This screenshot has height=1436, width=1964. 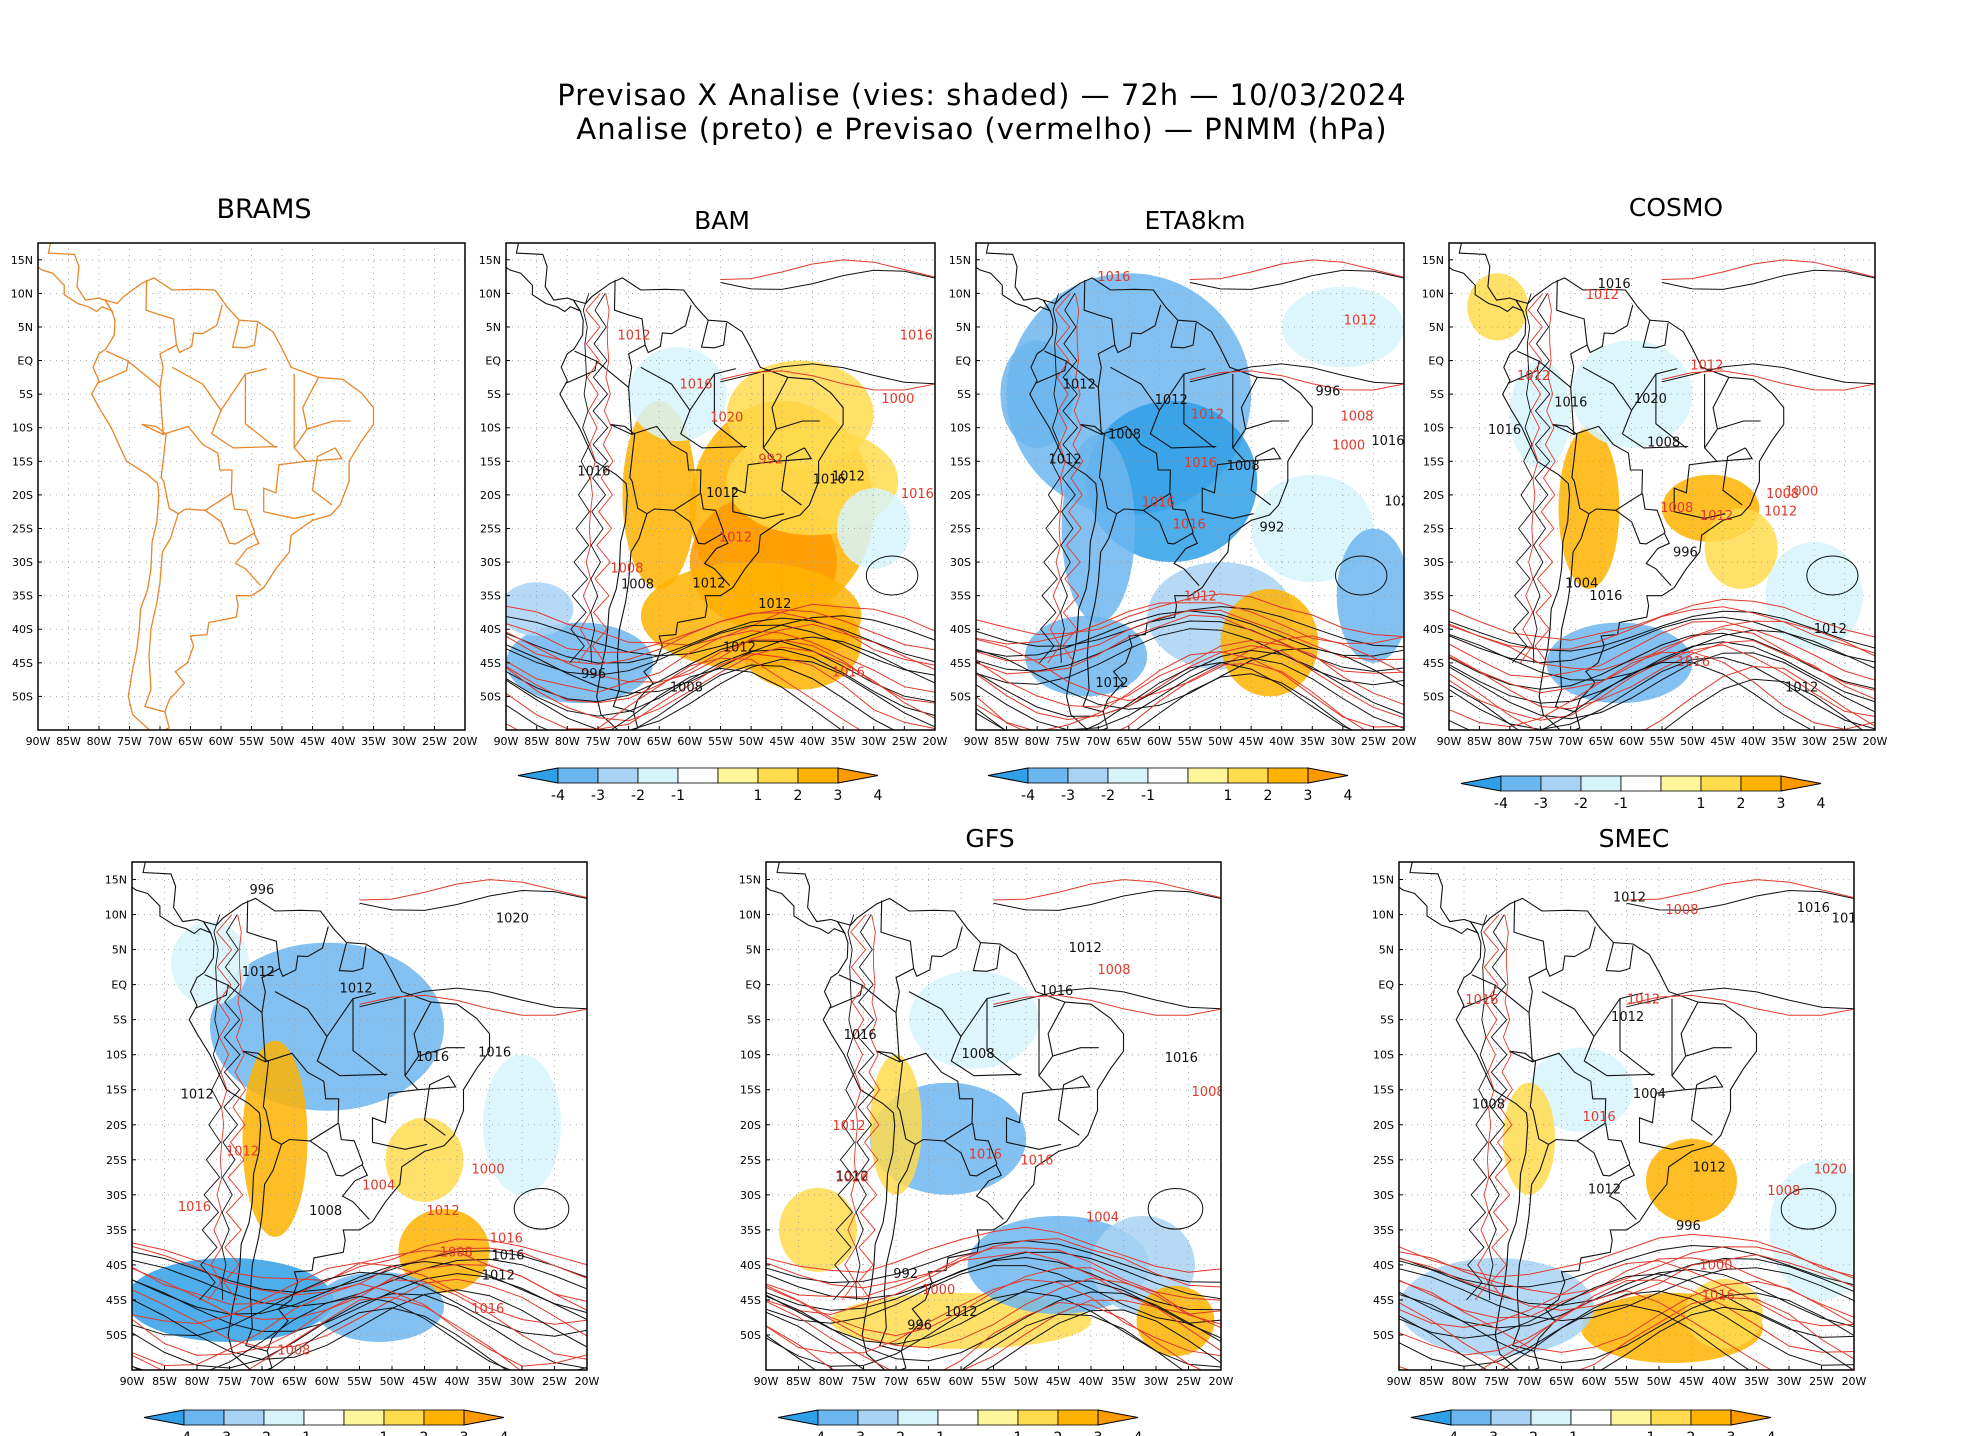 What do you see at coordinates (1348, 796) in the screenshot?
I see `colorbar-tick-label: 4` at bounding box center [1348, 796].